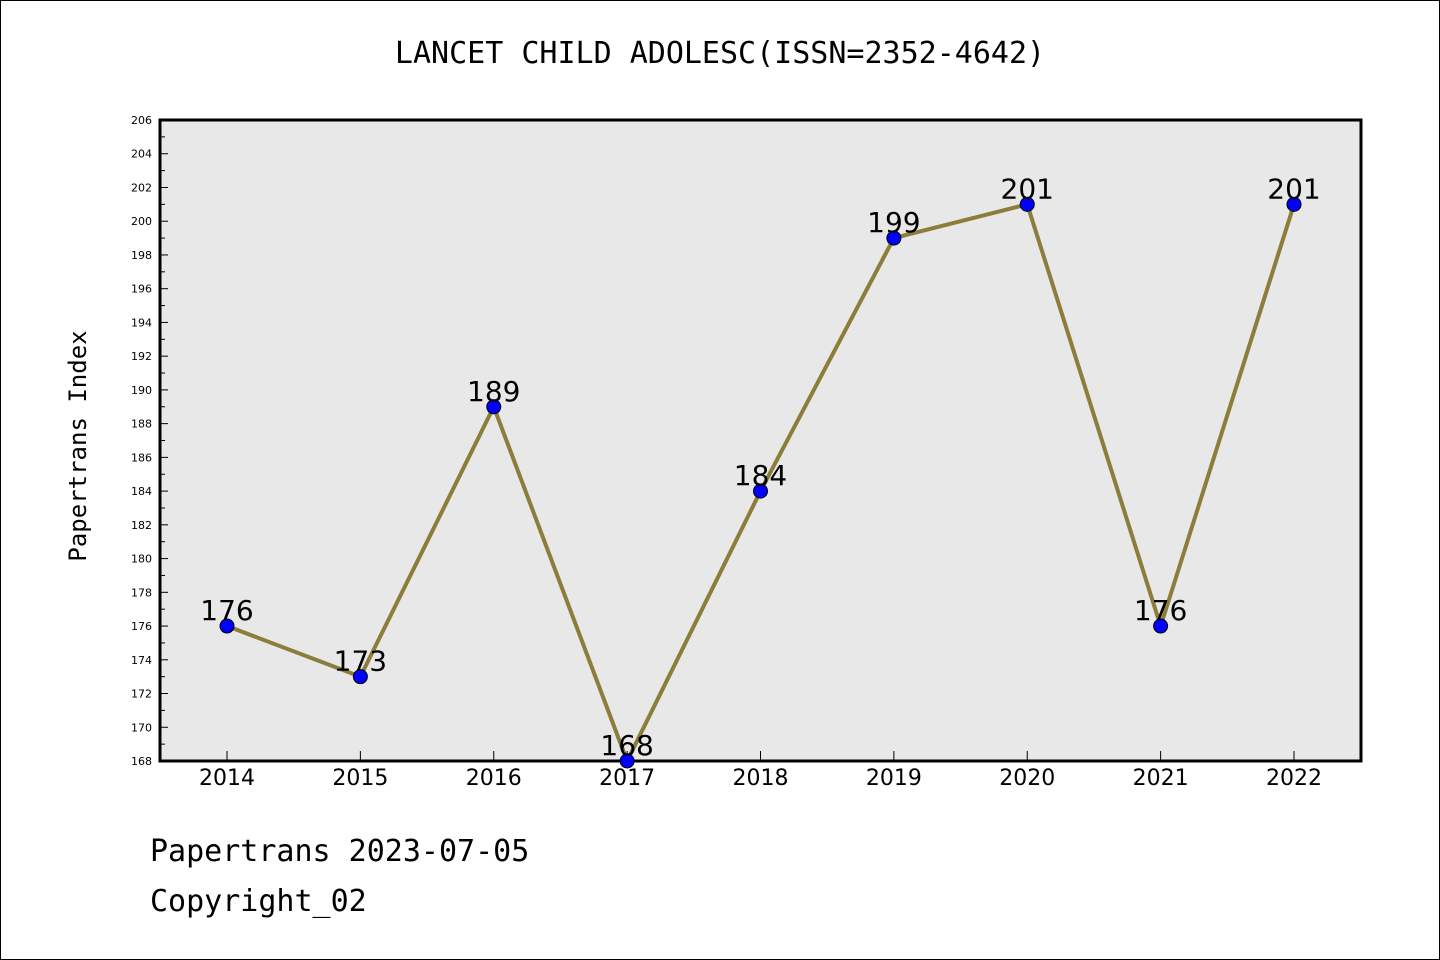  What do you see at coordinates (1294, 778) in the screenshot?
I see `x-tick-label: 2022` at bounding box center [1294, 778].